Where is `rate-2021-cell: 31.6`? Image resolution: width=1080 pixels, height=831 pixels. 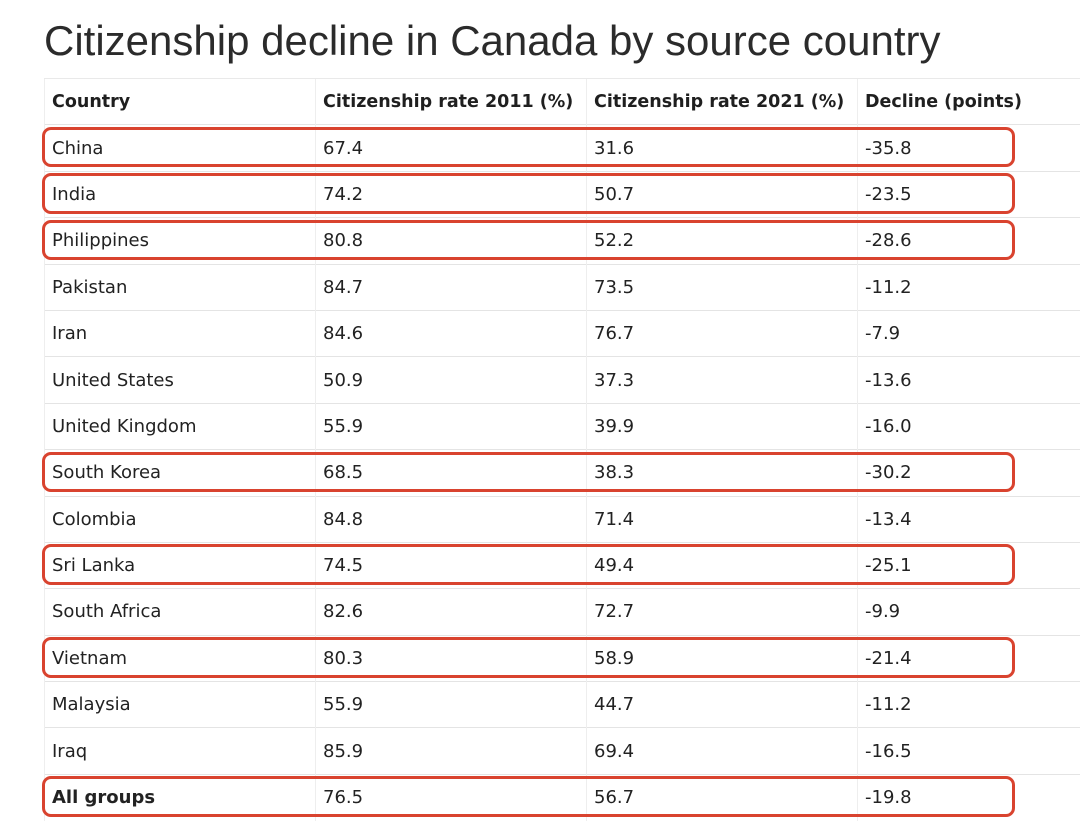
rate-2021-cell: 31.6 is located at coordinates (722, 148).